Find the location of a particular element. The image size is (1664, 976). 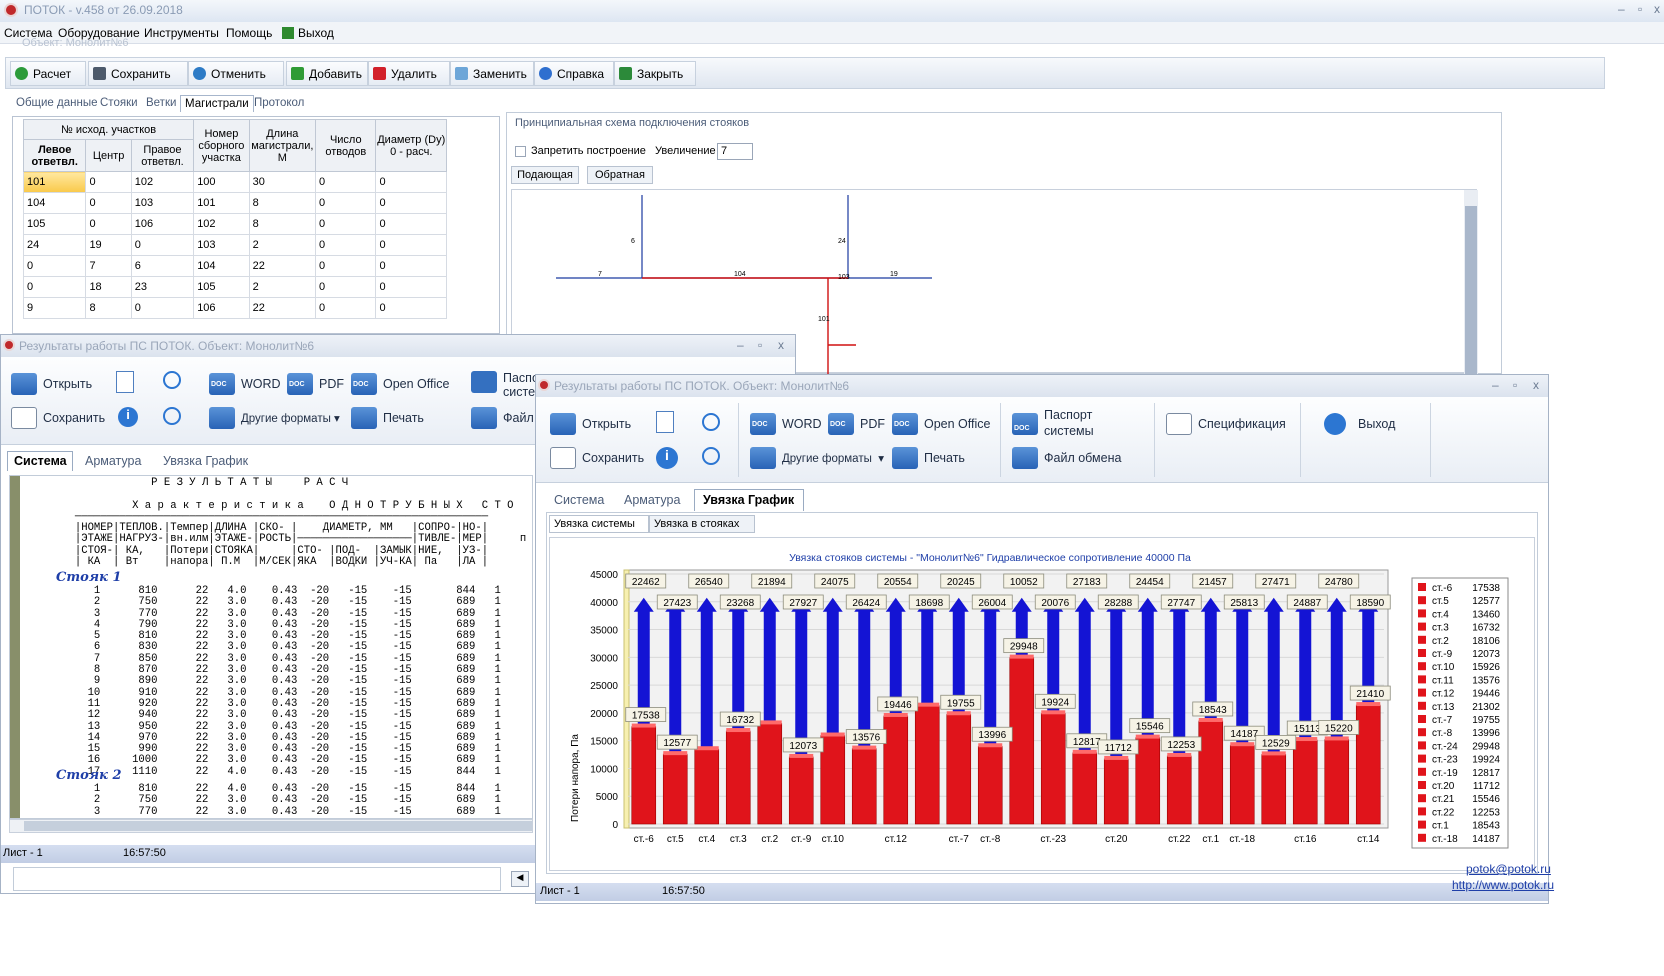

table-cell: 30 is located at coordinates (282, 182).